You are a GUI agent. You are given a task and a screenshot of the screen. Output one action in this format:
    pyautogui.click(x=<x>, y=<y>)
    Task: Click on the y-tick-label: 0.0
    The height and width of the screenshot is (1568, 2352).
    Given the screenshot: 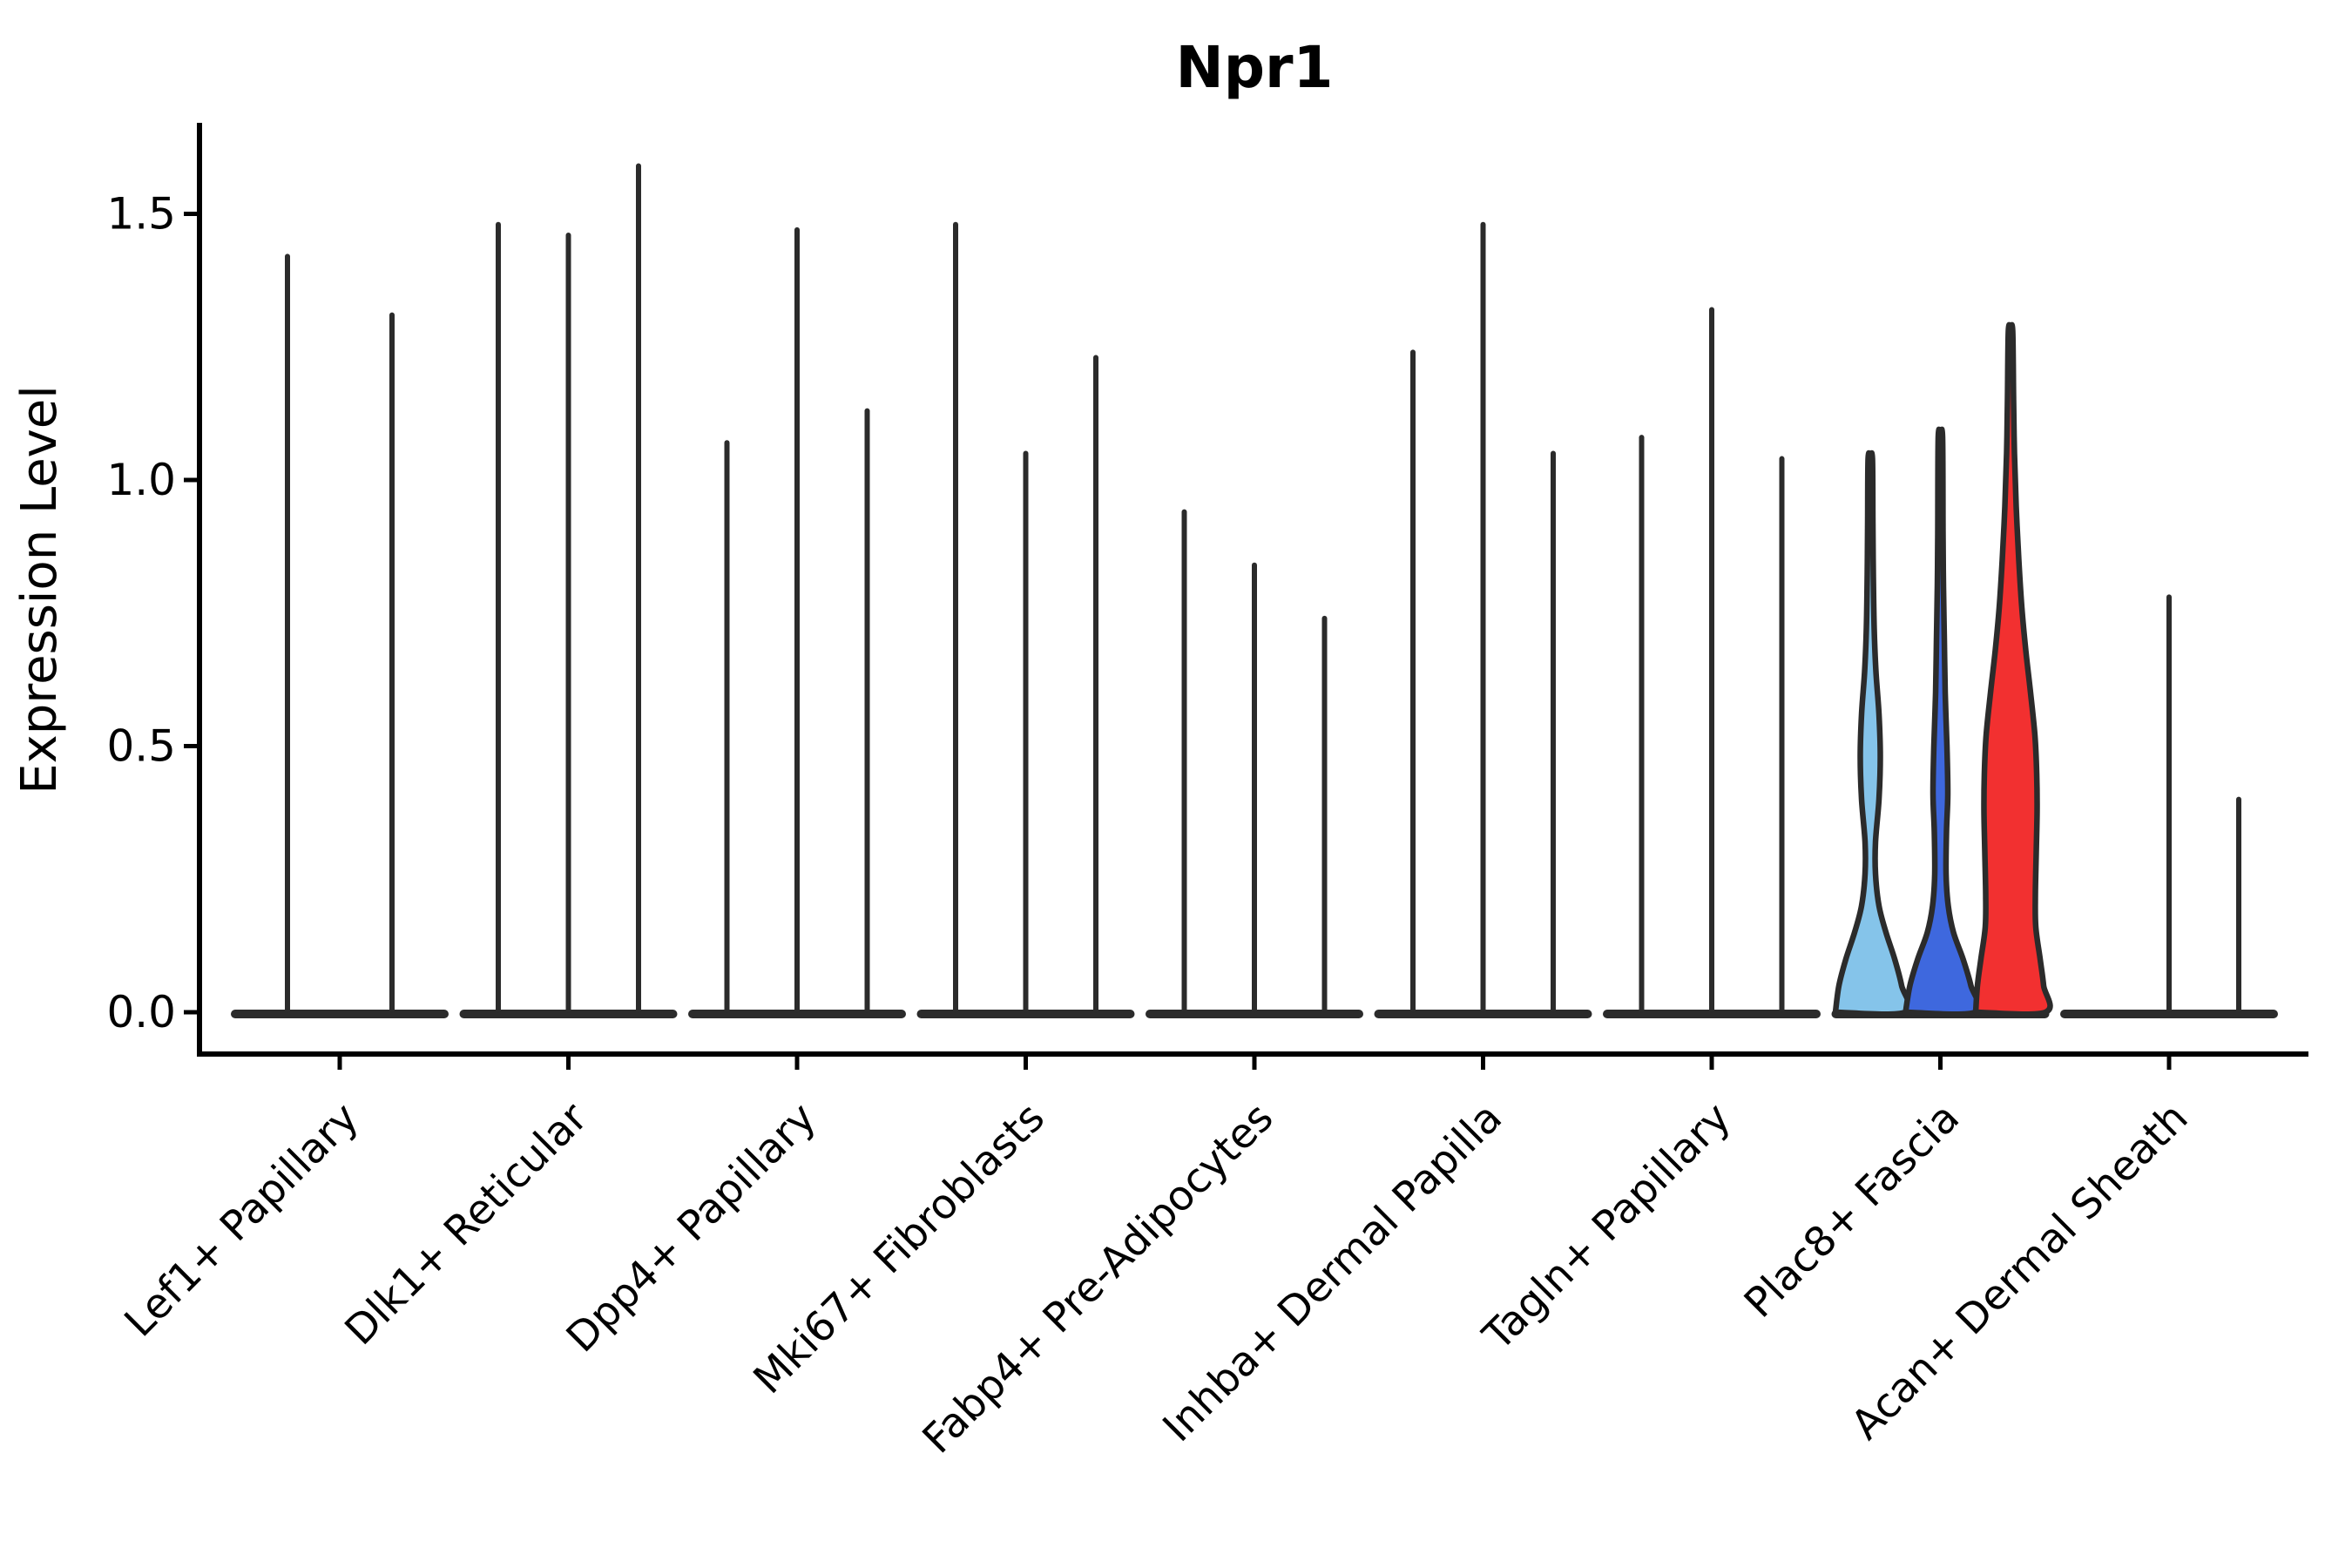 What is the action you would take?
    pyautogui.click(x=141, y=1012)
    